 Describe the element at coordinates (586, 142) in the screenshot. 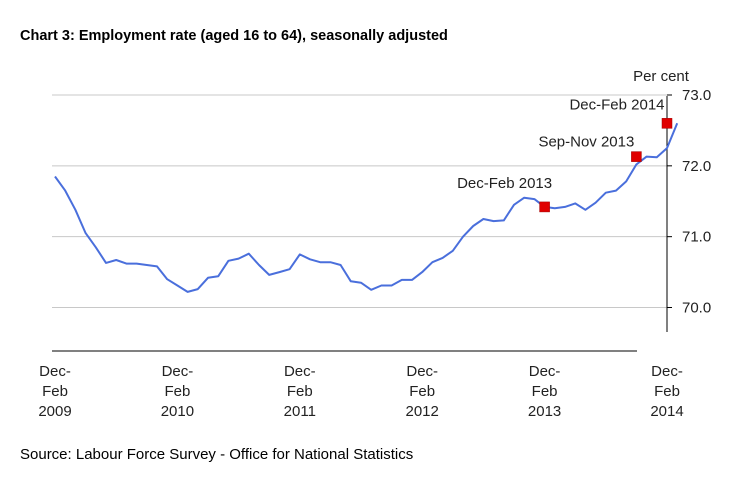

I see `highlight-label: Sep-Nov 2013` at that location.